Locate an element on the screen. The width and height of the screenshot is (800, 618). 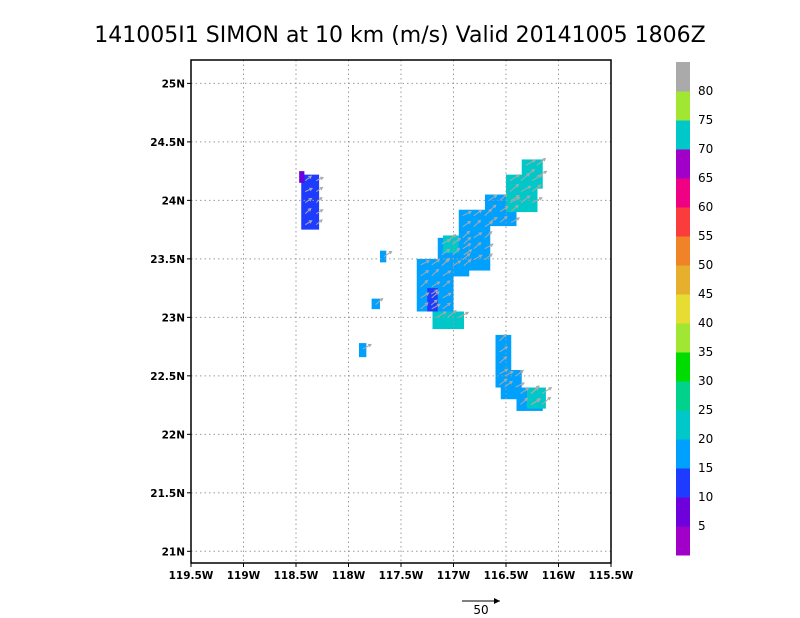
colorbar-label: 10 is located at coordinates (705, 497).